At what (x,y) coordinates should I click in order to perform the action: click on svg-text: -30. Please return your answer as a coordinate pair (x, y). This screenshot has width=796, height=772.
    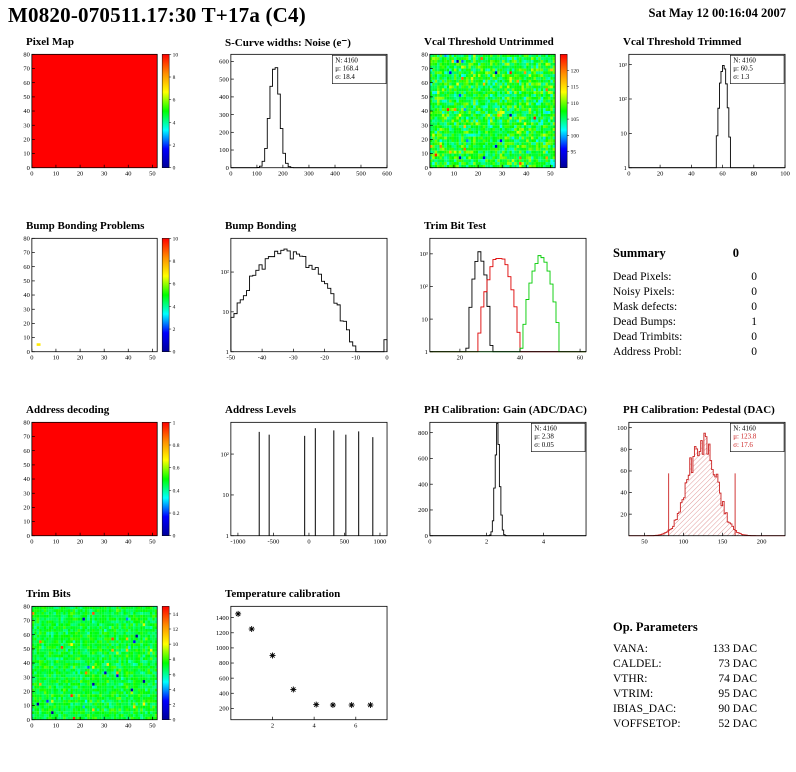
    Looking at the image, I should click on (293, 358).